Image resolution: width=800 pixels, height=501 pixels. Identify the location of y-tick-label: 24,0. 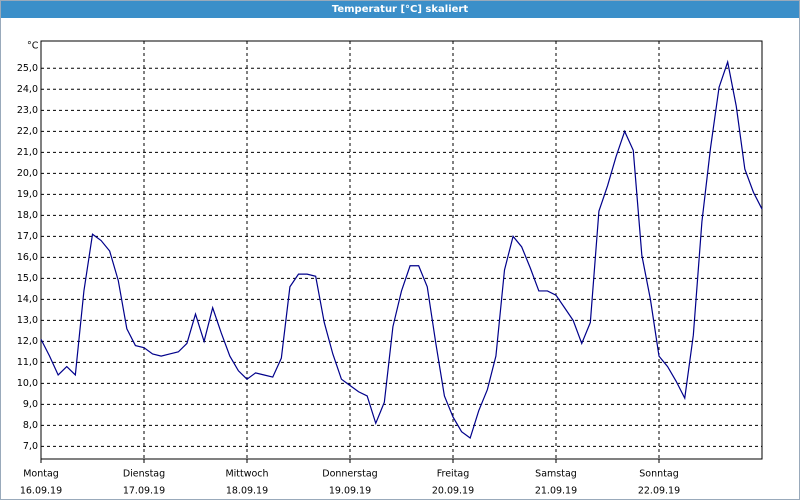
(27, 89).